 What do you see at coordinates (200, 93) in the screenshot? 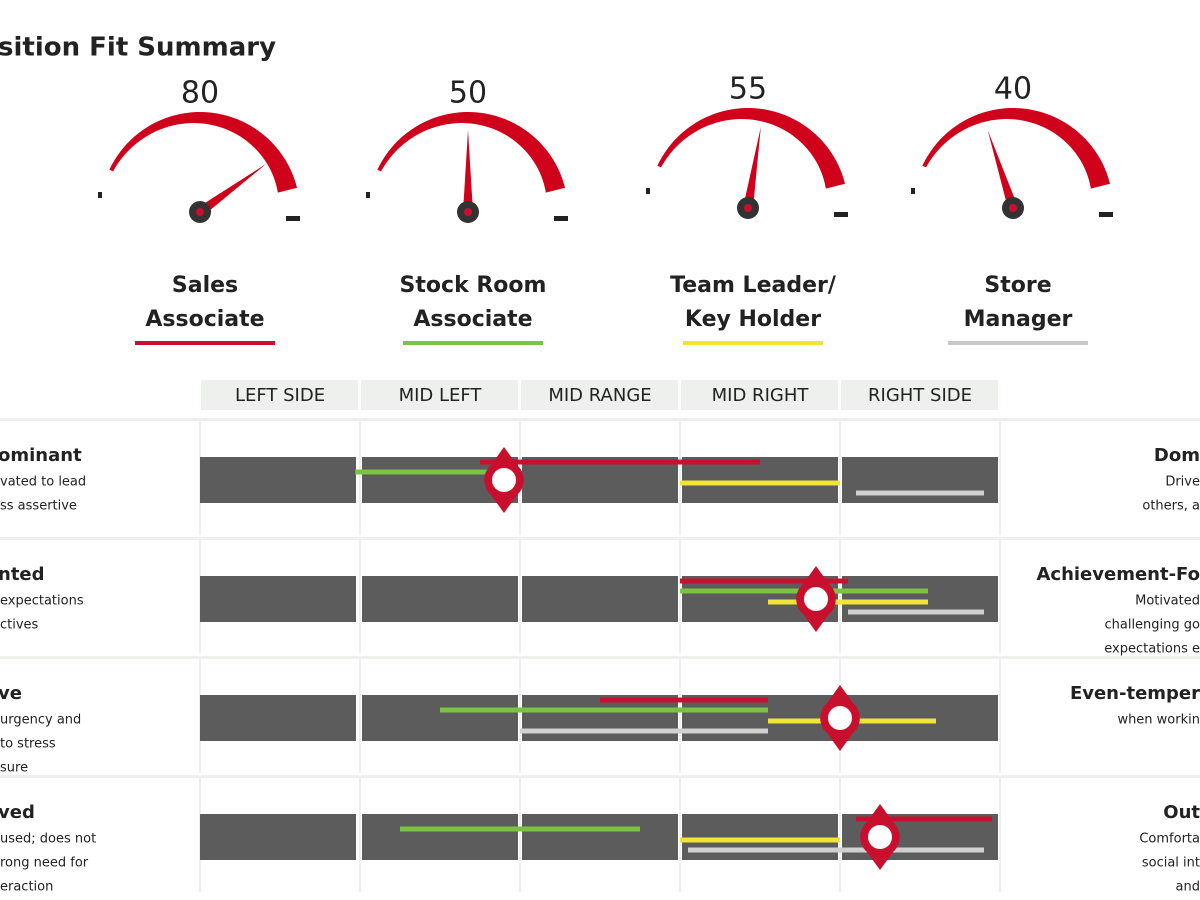
I see `gauge-value: 80` at bounding box center [200, 93].